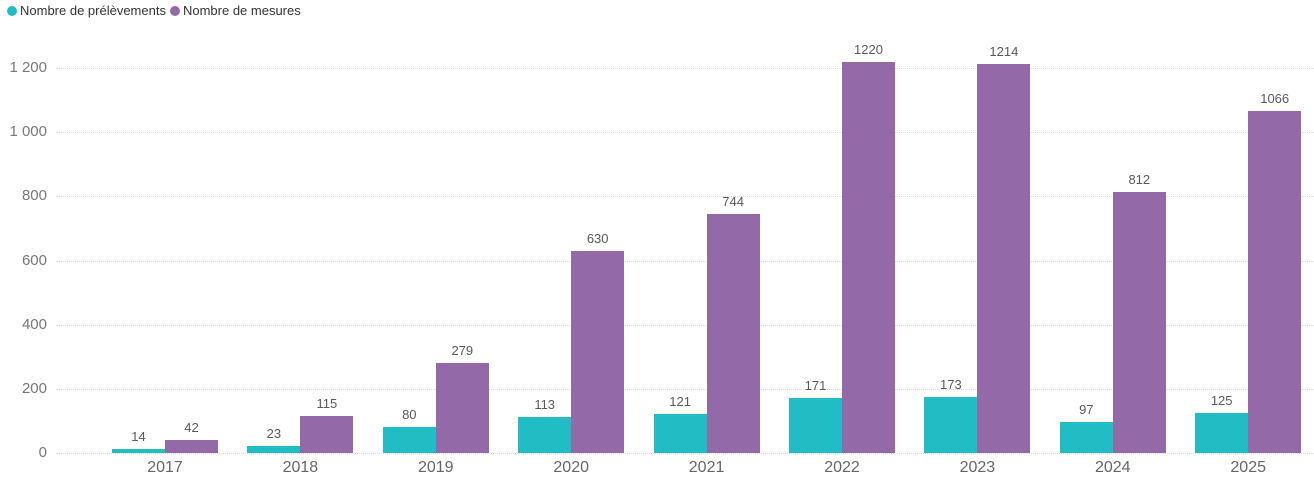  Describe the element at coordinates (241, 10) in the screenshot. I see `legend-item-label: Nombre de mesures` at that location.